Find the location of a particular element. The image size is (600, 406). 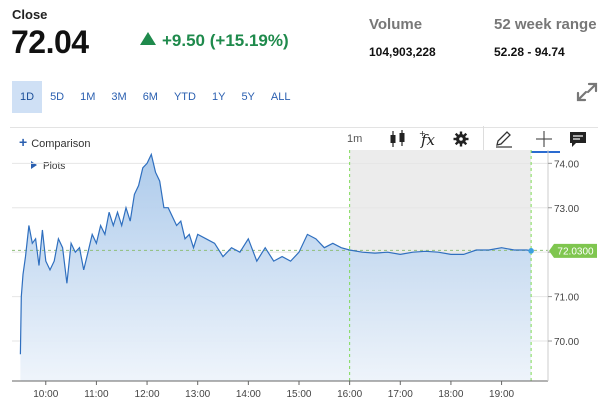

x-tick-label: 17:00 is located at coordinates (400, 394).